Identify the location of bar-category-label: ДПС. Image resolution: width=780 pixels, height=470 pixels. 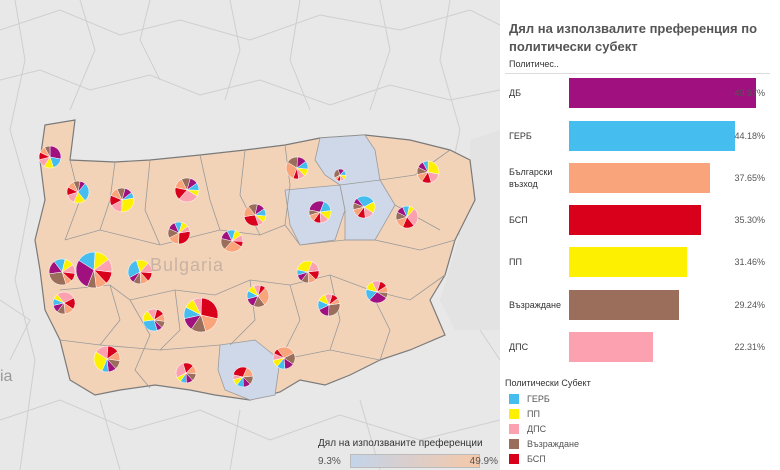
(519, 347).